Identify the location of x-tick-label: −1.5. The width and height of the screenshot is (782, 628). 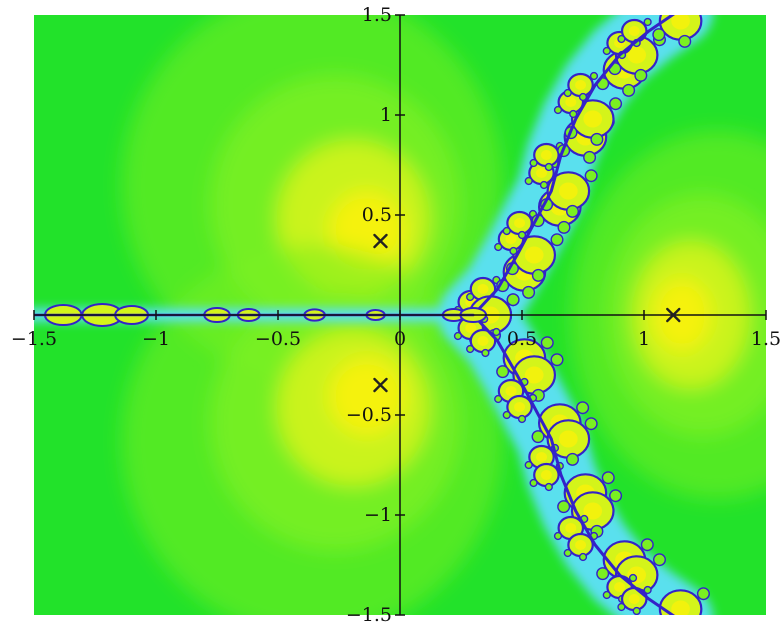
(34, 339).